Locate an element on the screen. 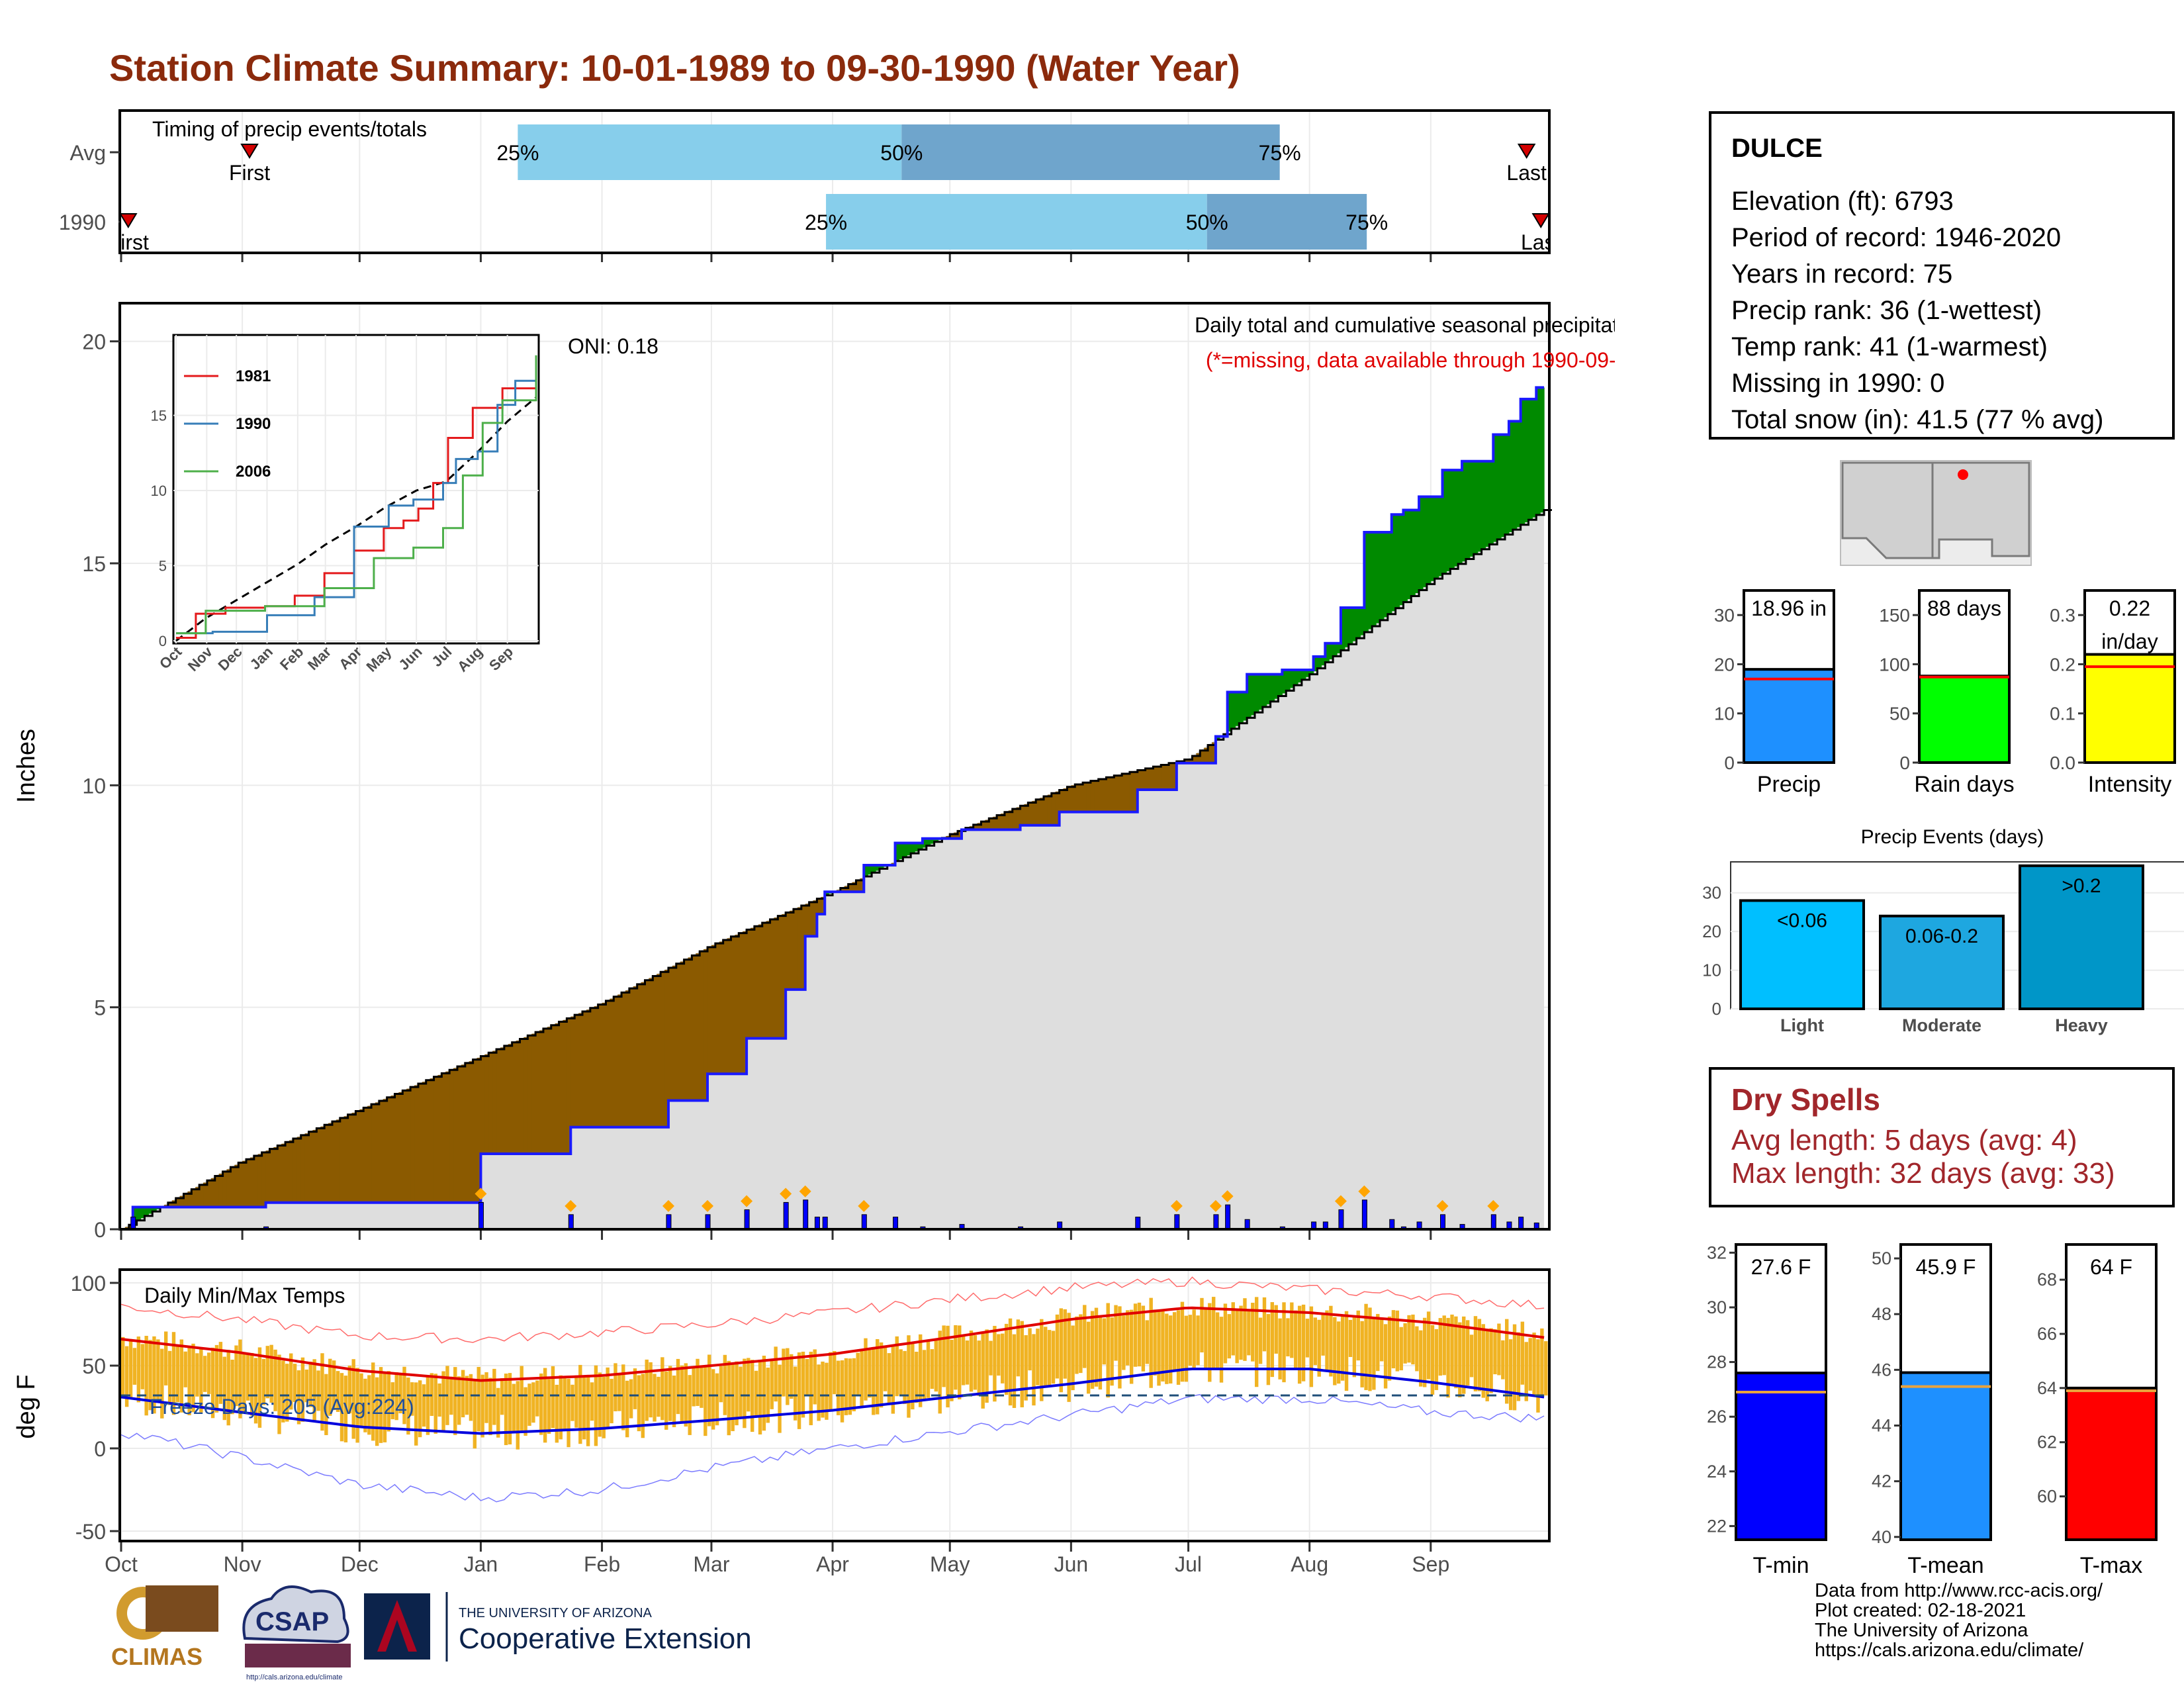 This screenshot has height=1688, width=2184. events-bar is located at coordinates (1802, 954).